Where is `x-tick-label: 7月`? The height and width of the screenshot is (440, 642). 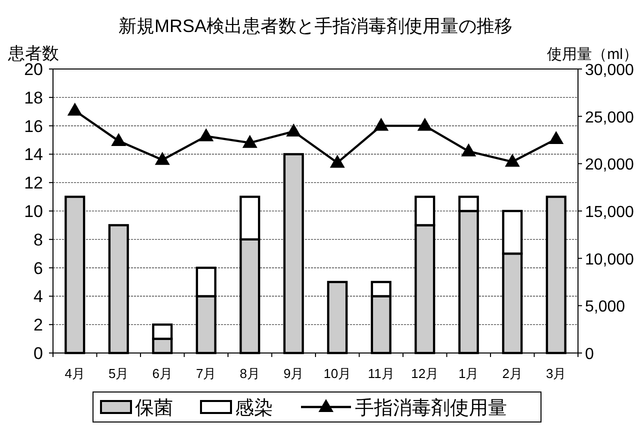
x-tick-label: 7月 is located at coordinates (206, 373).